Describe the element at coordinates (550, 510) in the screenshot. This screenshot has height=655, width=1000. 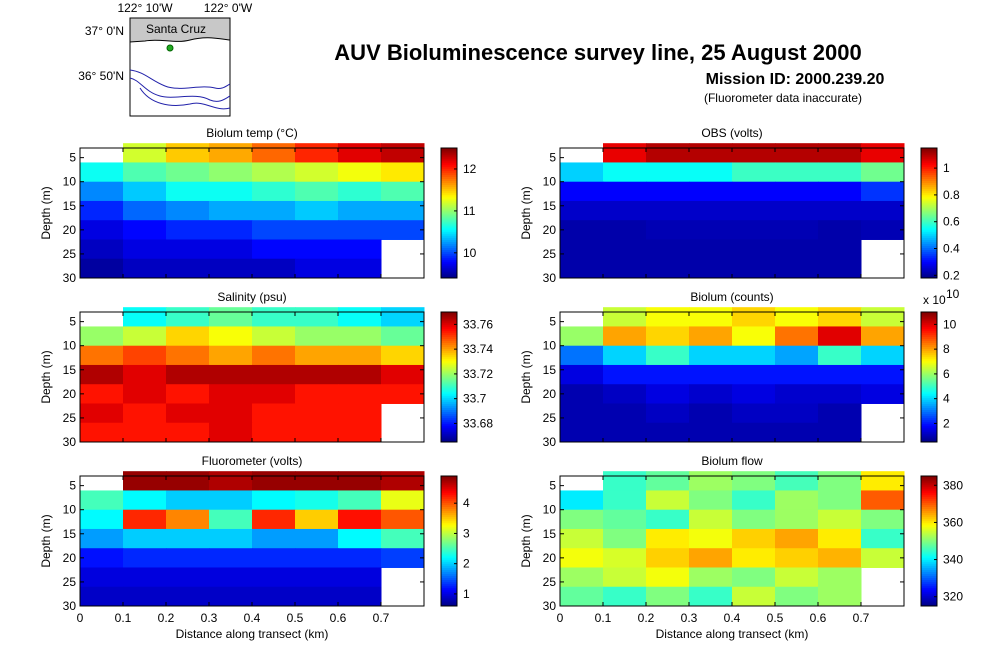
I see `y-tick-label: 10` at that location.